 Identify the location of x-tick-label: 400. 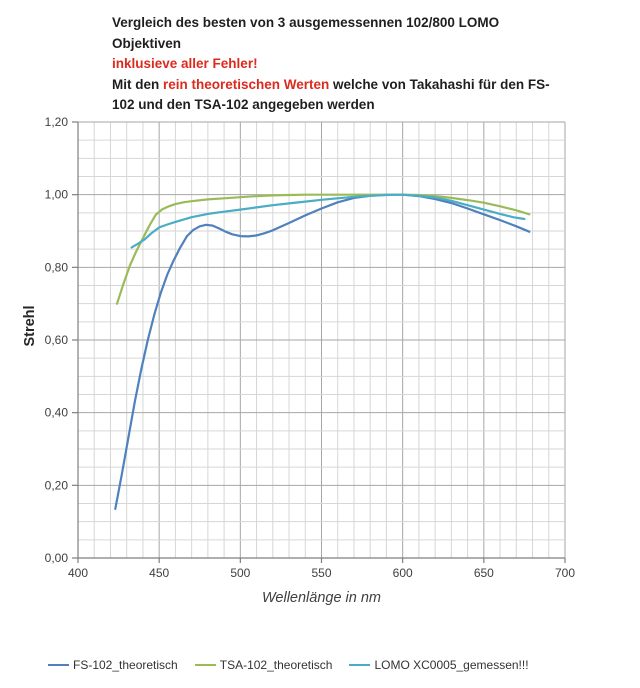
(78, 573).